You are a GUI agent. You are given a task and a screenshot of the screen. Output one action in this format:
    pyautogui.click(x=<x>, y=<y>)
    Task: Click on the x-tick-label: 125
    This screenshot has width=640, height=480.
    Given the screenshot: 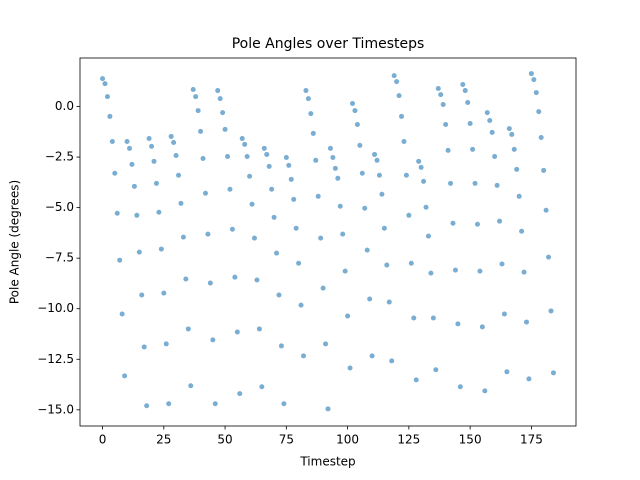 What is the action you would take?
    pyautogui.click(x=408, y=440)
    